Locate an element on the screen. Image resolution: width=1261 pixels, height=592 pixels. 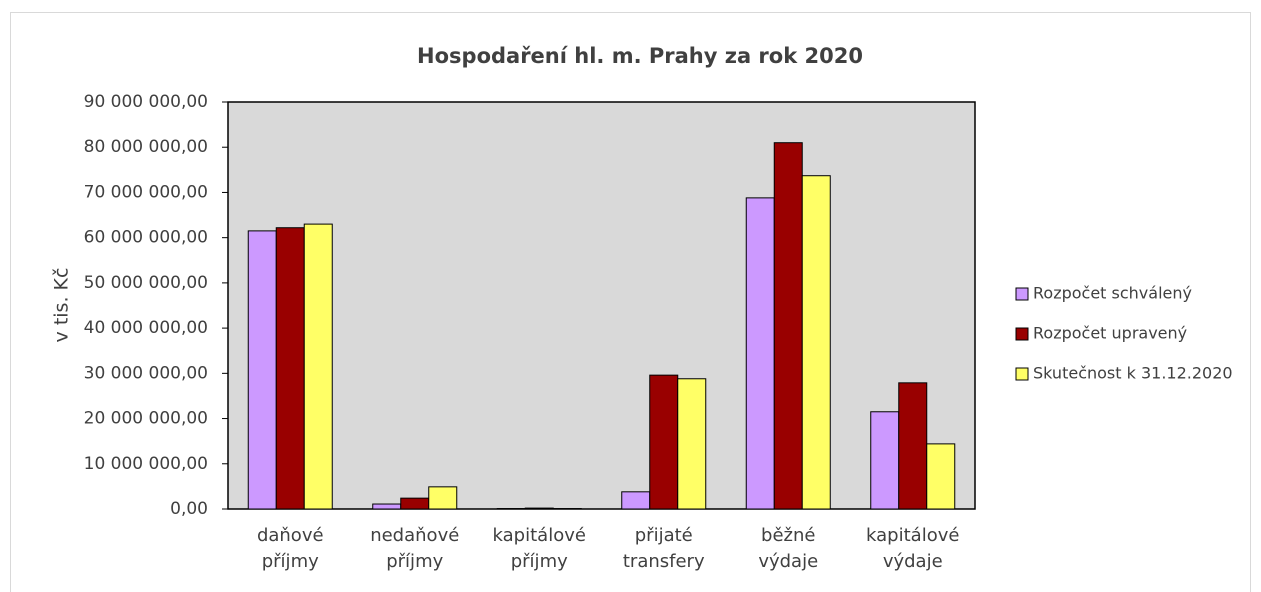
y-tick-label: 80 000 000,00 is located at coordinates (146, 147).